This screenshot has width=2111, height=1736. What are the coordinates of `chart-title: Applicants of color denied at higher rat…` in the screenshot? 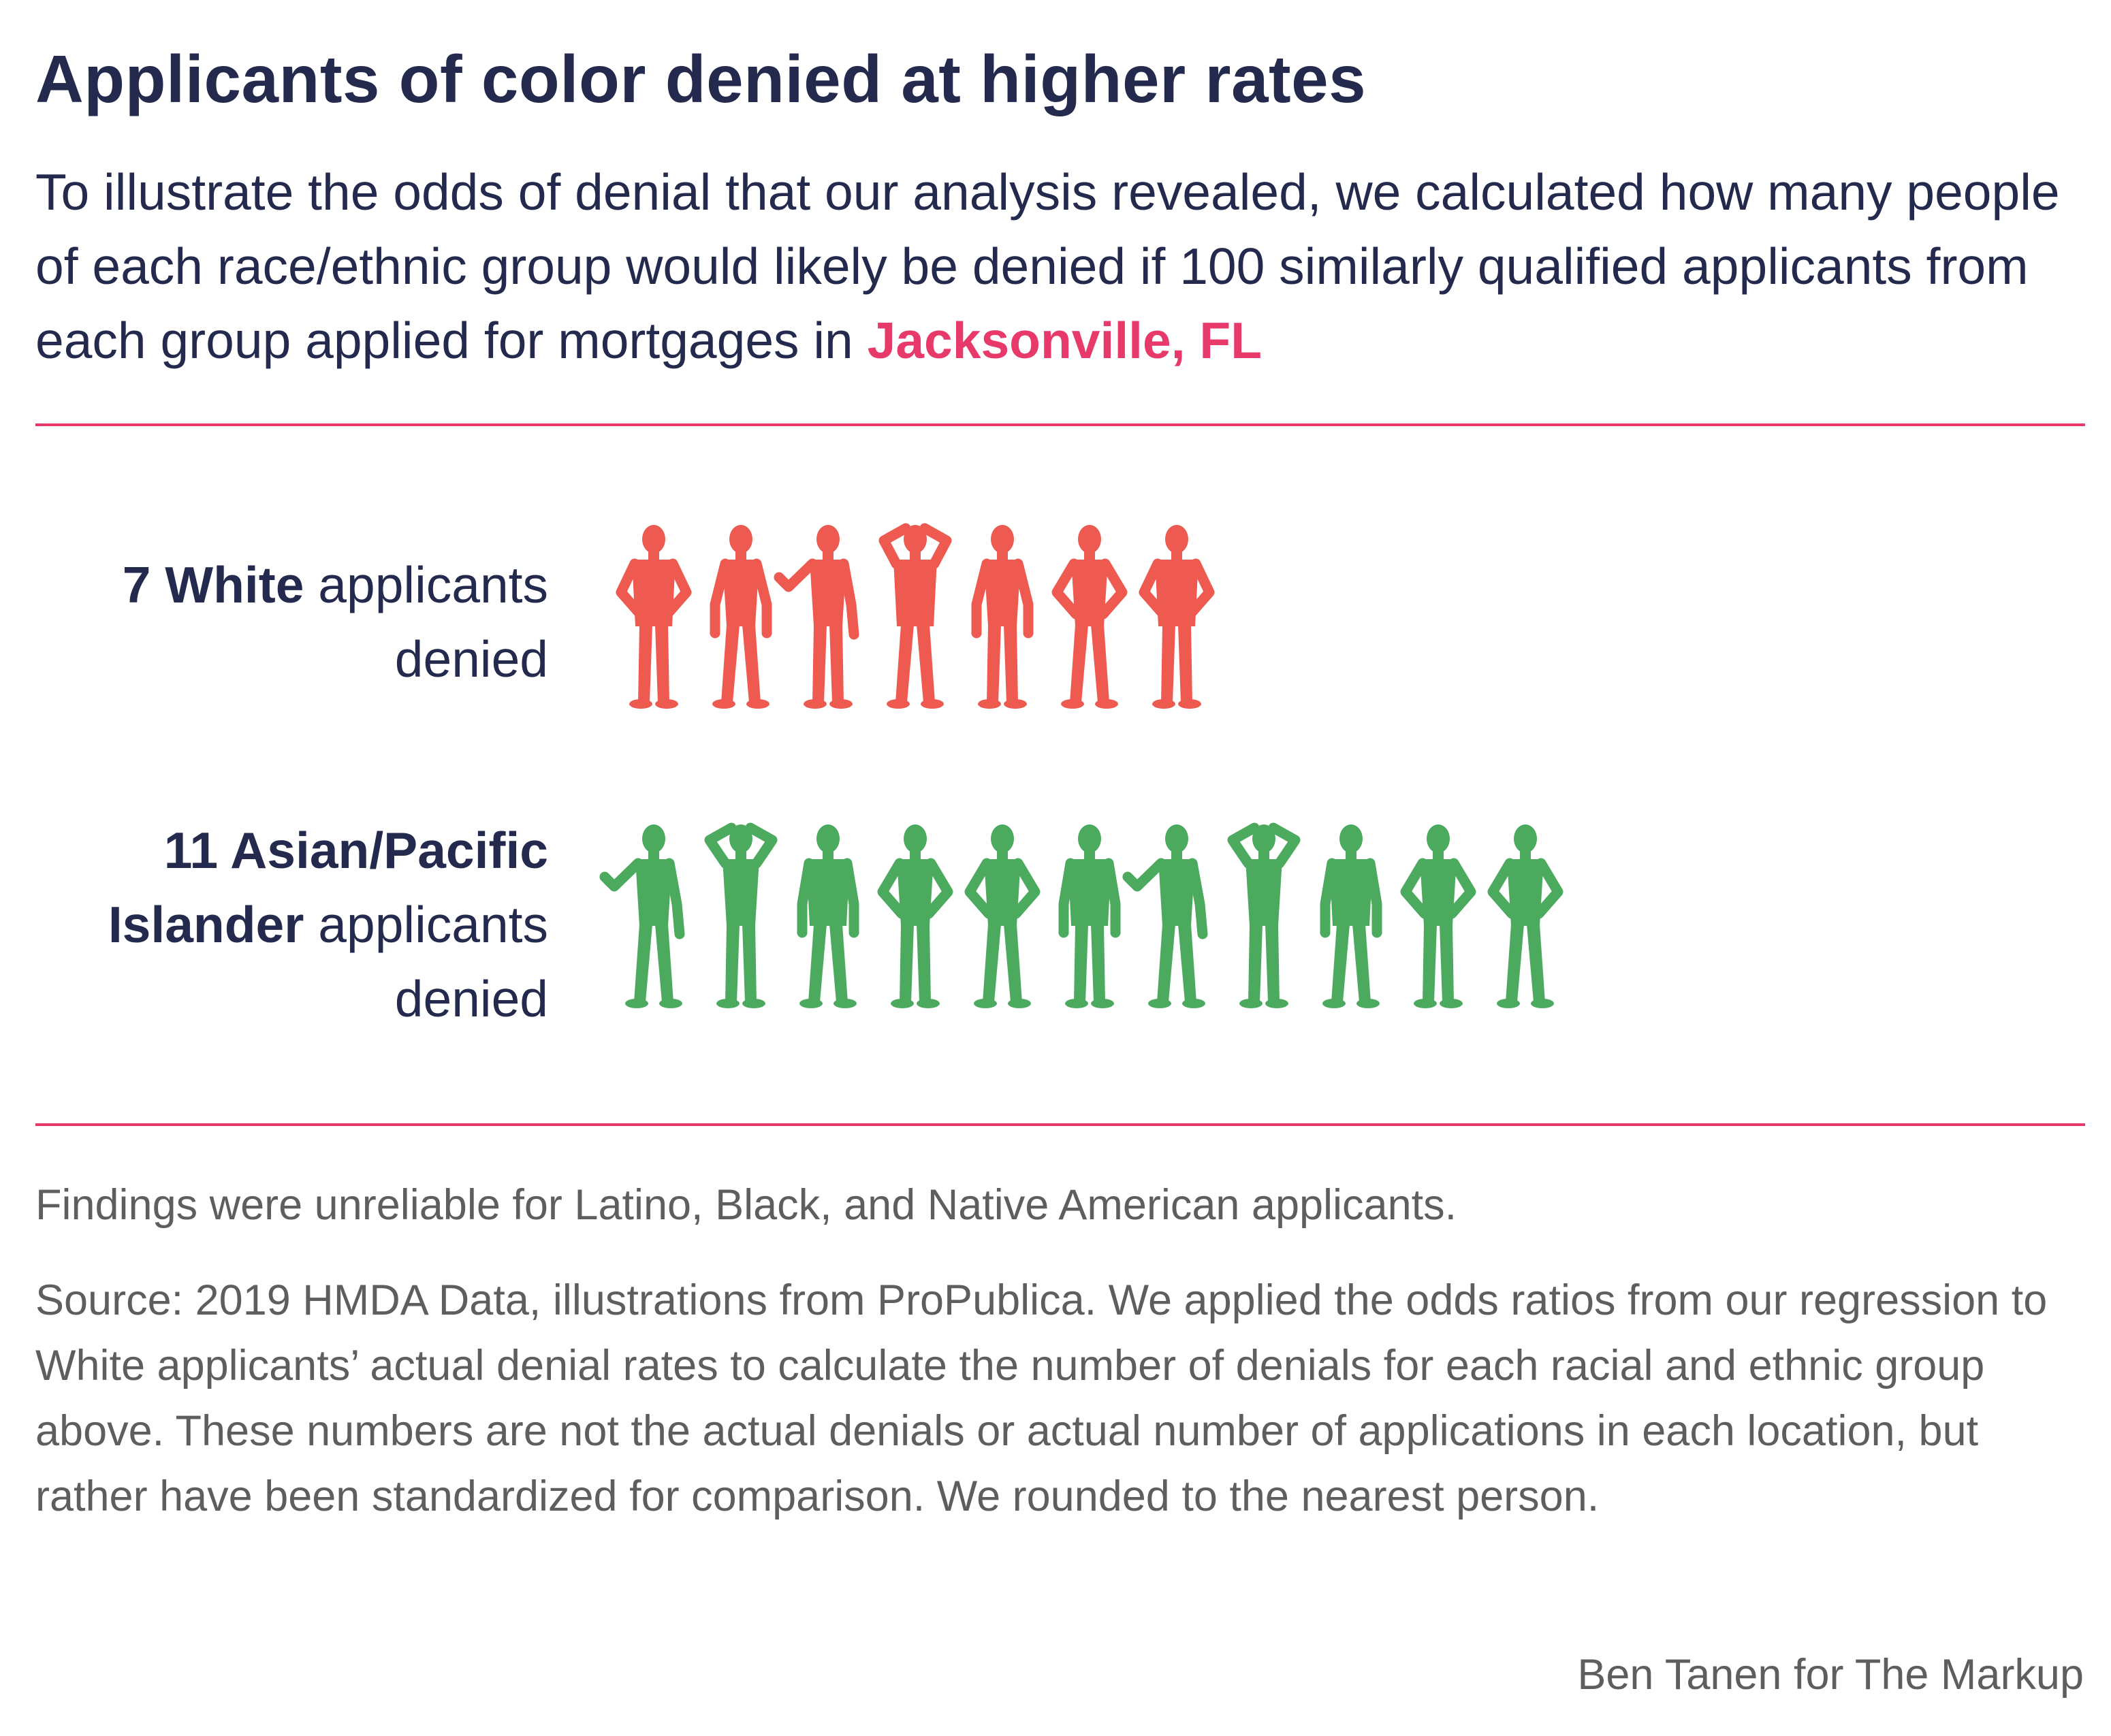 It's located at (701, 79).